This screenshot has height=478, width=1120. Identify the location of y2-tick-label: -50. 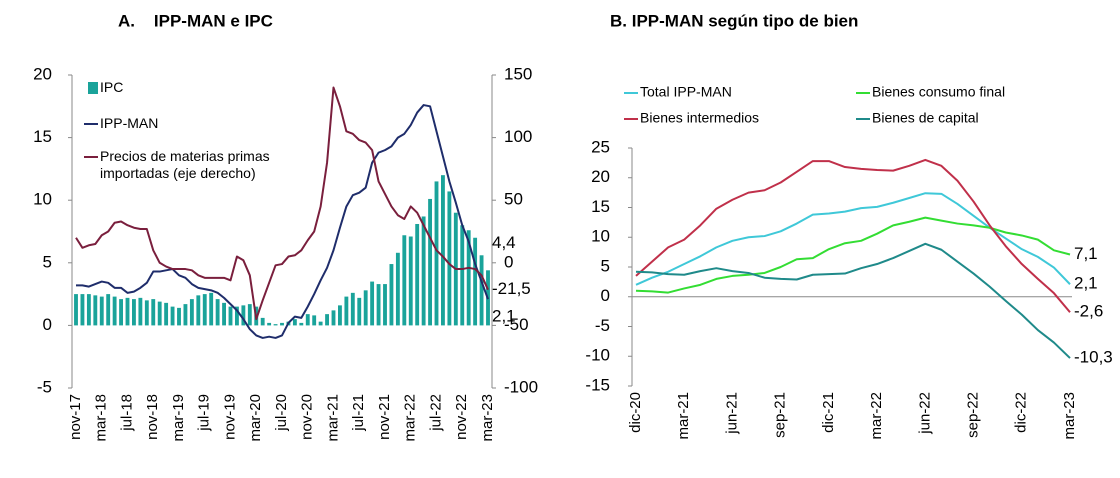
(516, 324).